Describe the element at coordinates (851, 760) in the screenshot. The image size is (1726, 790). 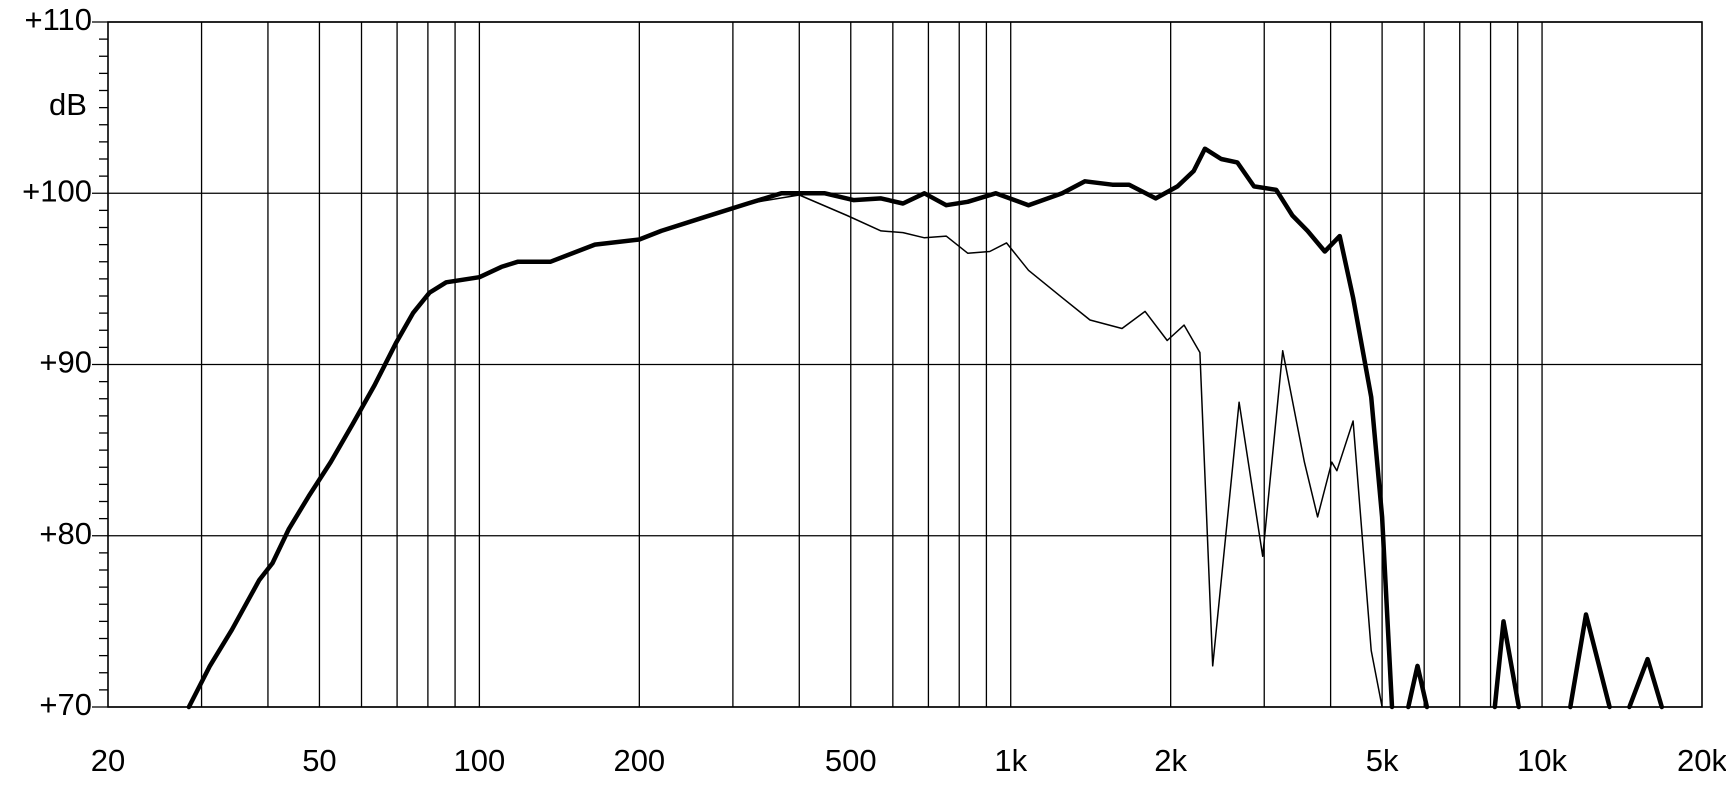
I see `x-tick-label: 500` at that location.